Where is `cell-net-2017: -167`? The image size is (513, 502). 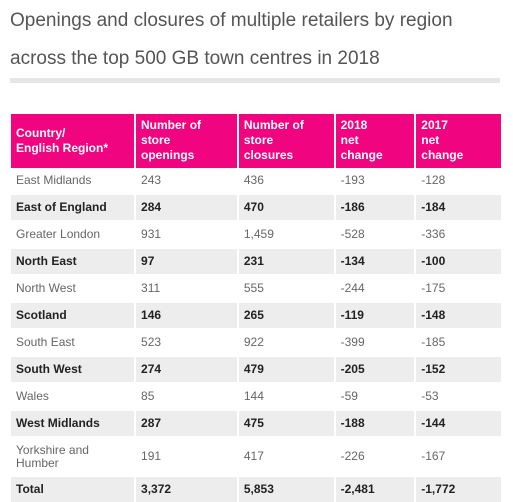
cell-net-2017: -167 is located at coordinates (458, 455).